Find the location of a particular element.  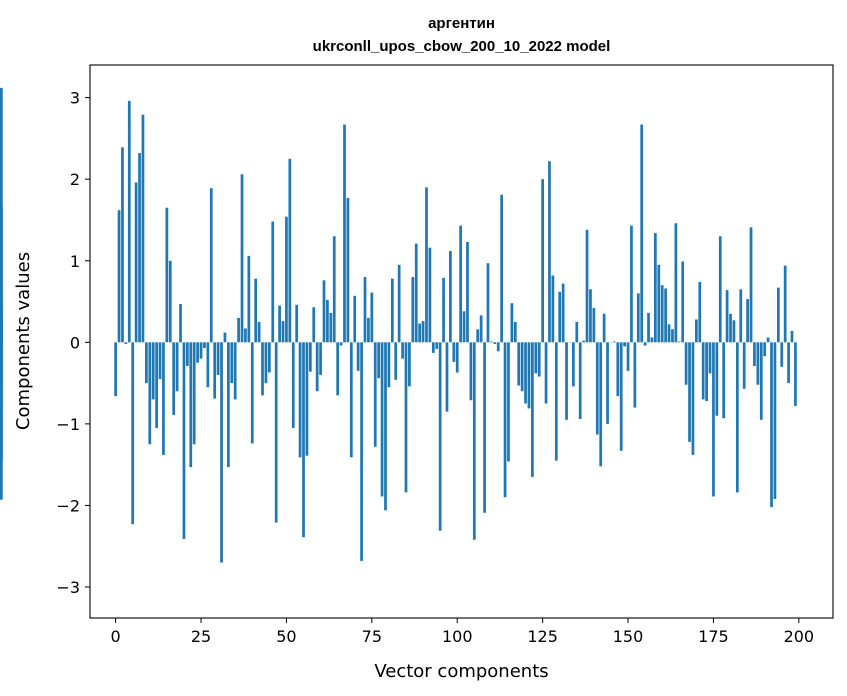

x-tick-label: 100 is located at coordinates (457, 636).